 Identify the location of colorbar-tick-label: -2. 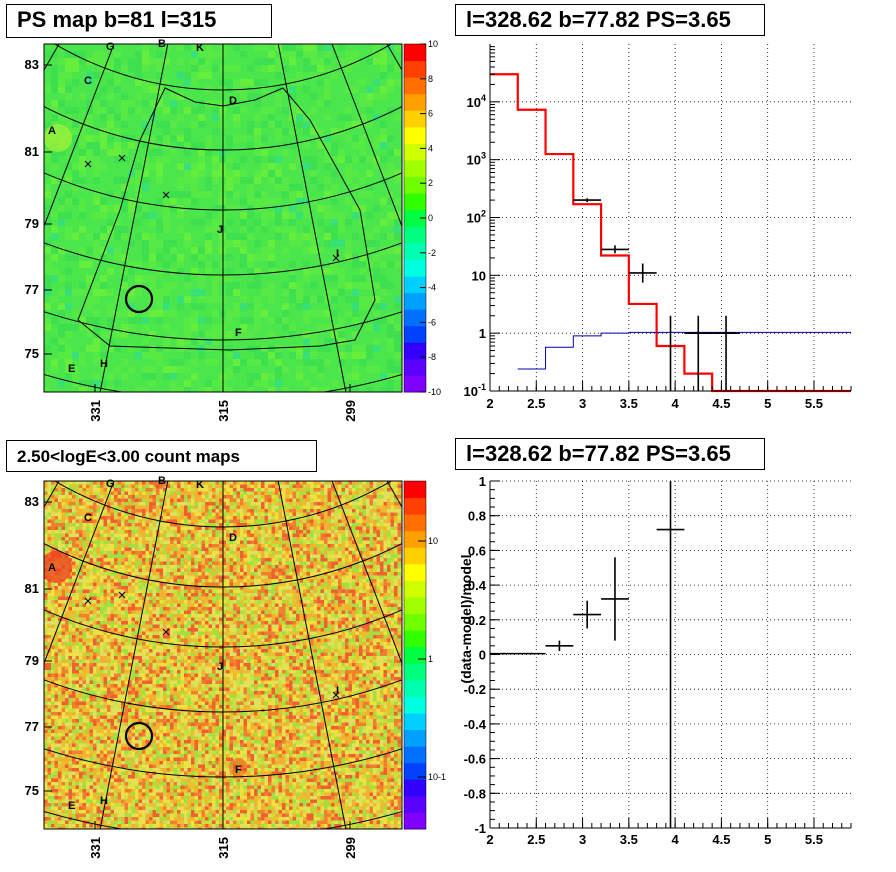
(432, 253).